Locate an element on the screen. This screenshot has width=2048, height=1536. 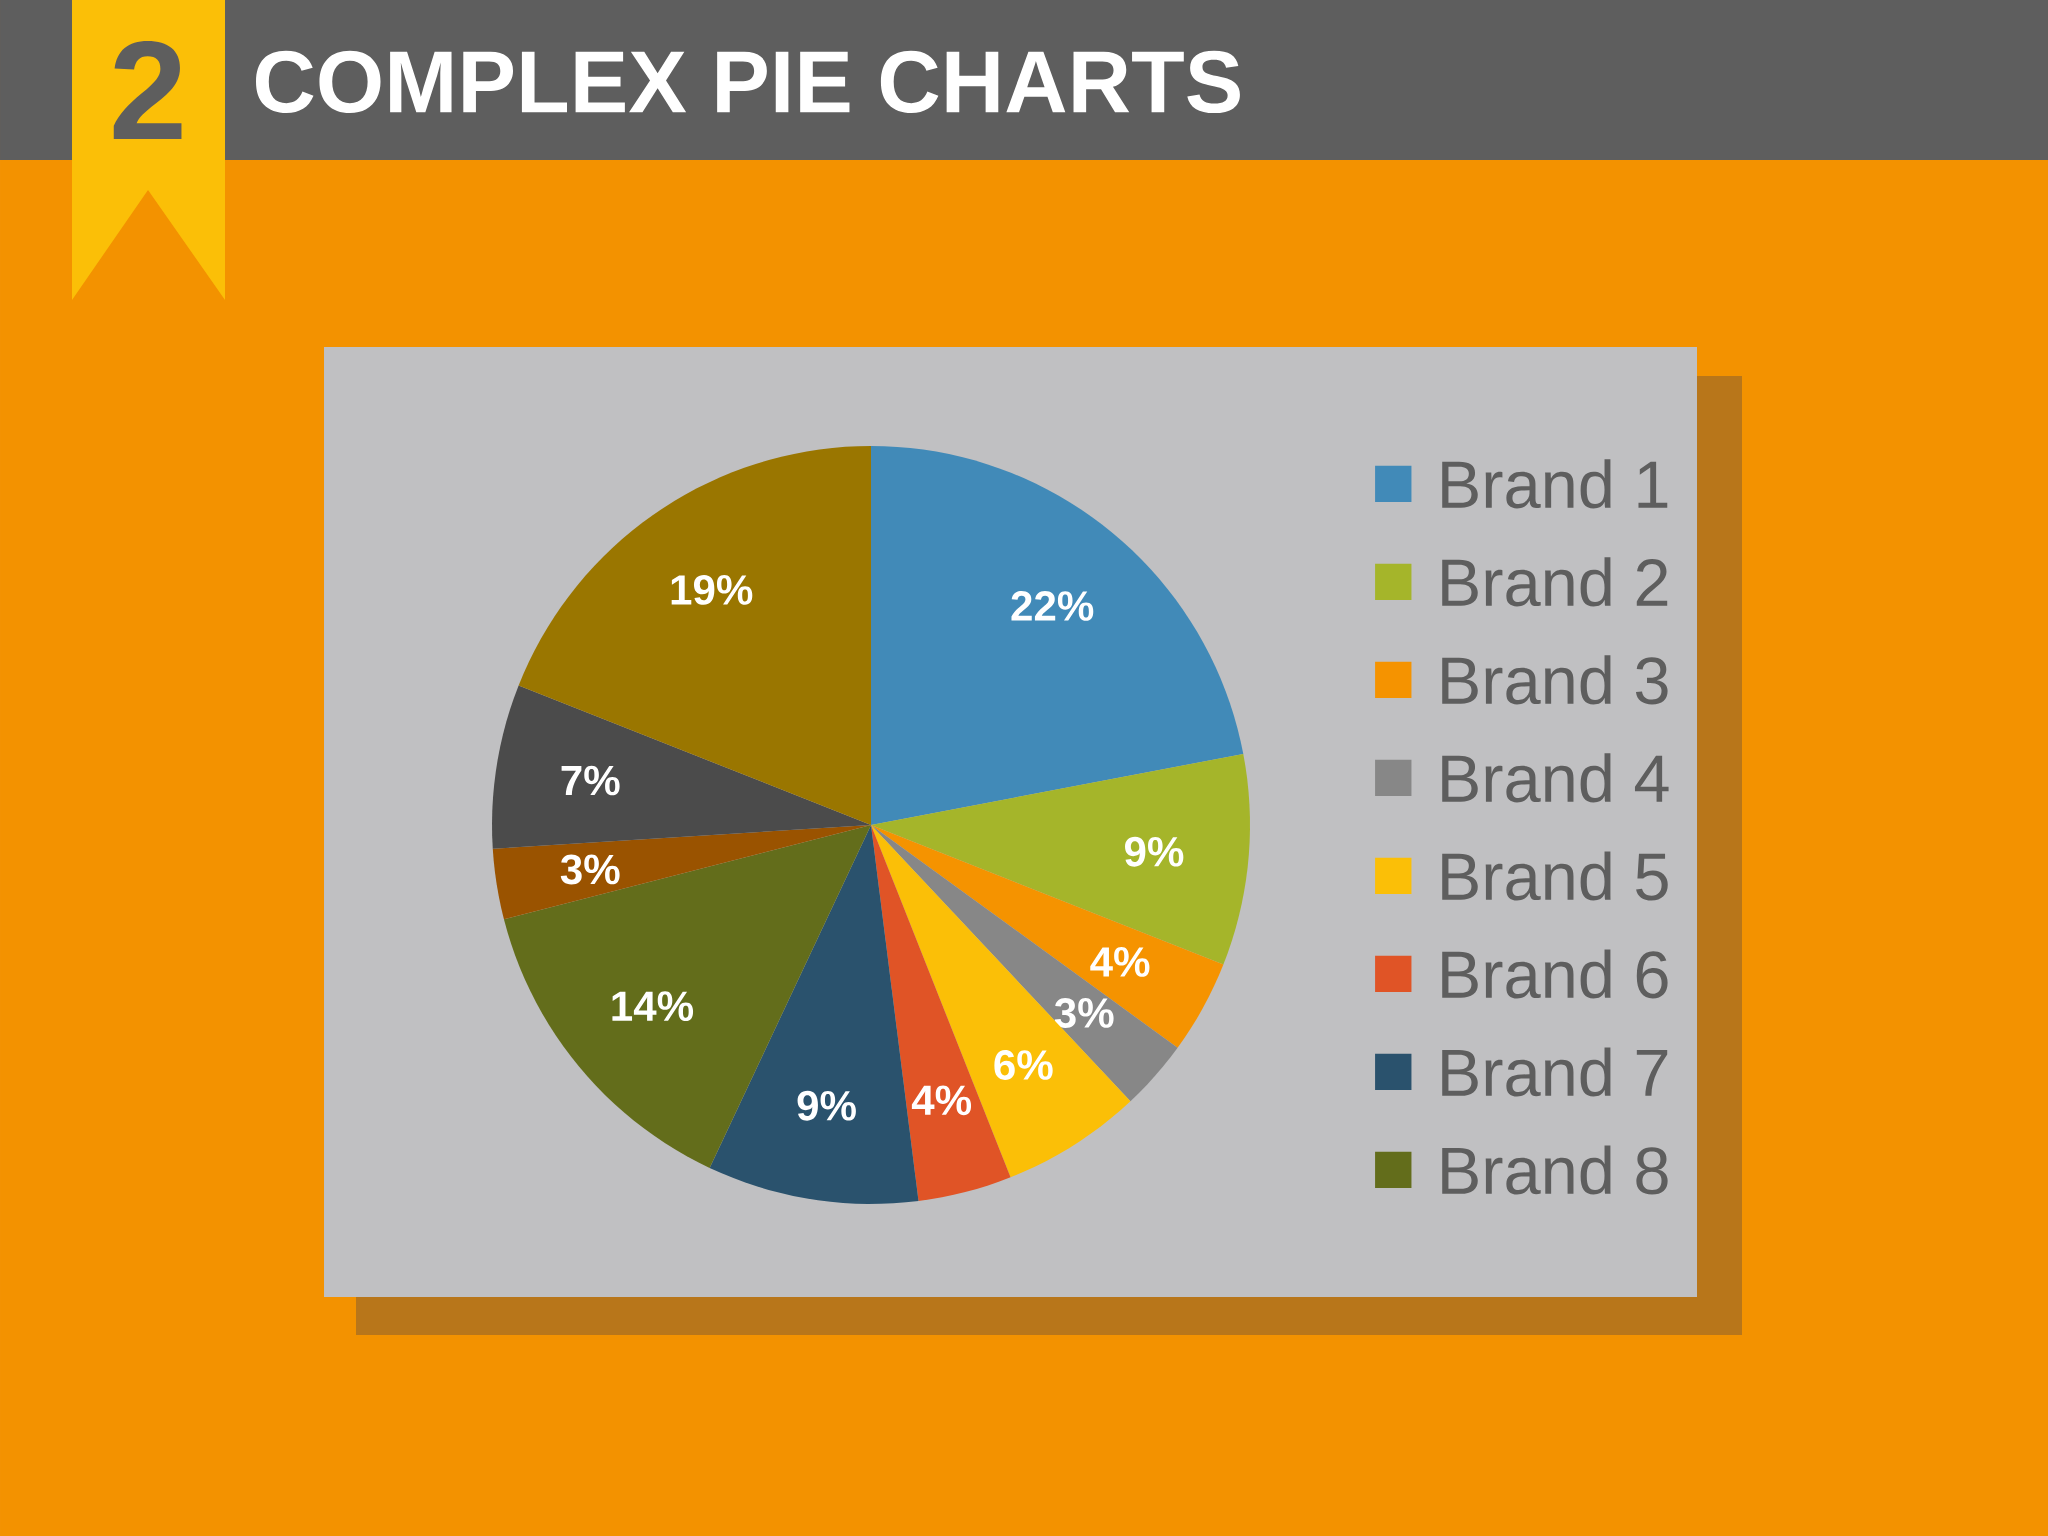
chart-title: COMPLEX PIE CHARTS is located at coordinates (748, 82).